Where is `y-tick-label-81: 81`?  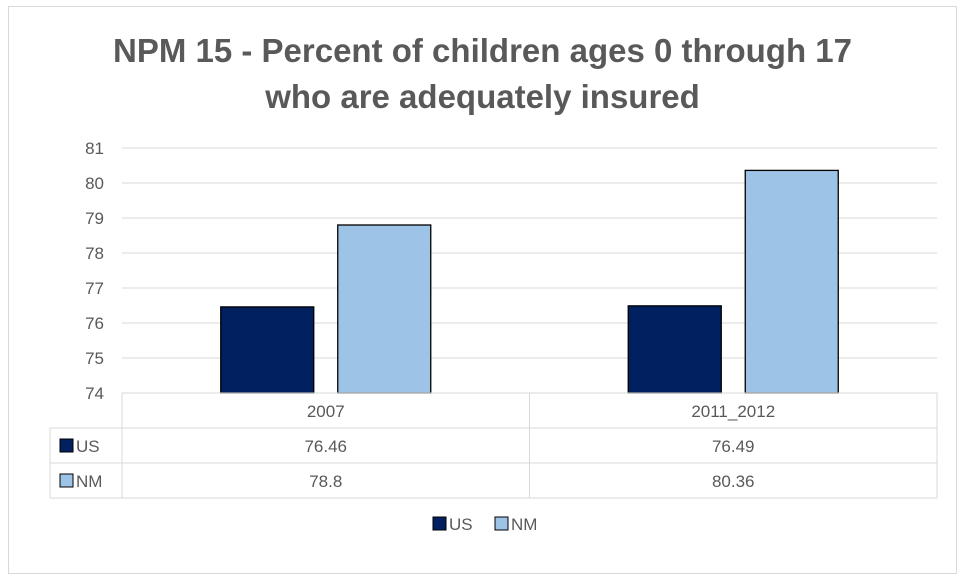
y-tick-label-81: 81 is located at coordinates (94, 148).